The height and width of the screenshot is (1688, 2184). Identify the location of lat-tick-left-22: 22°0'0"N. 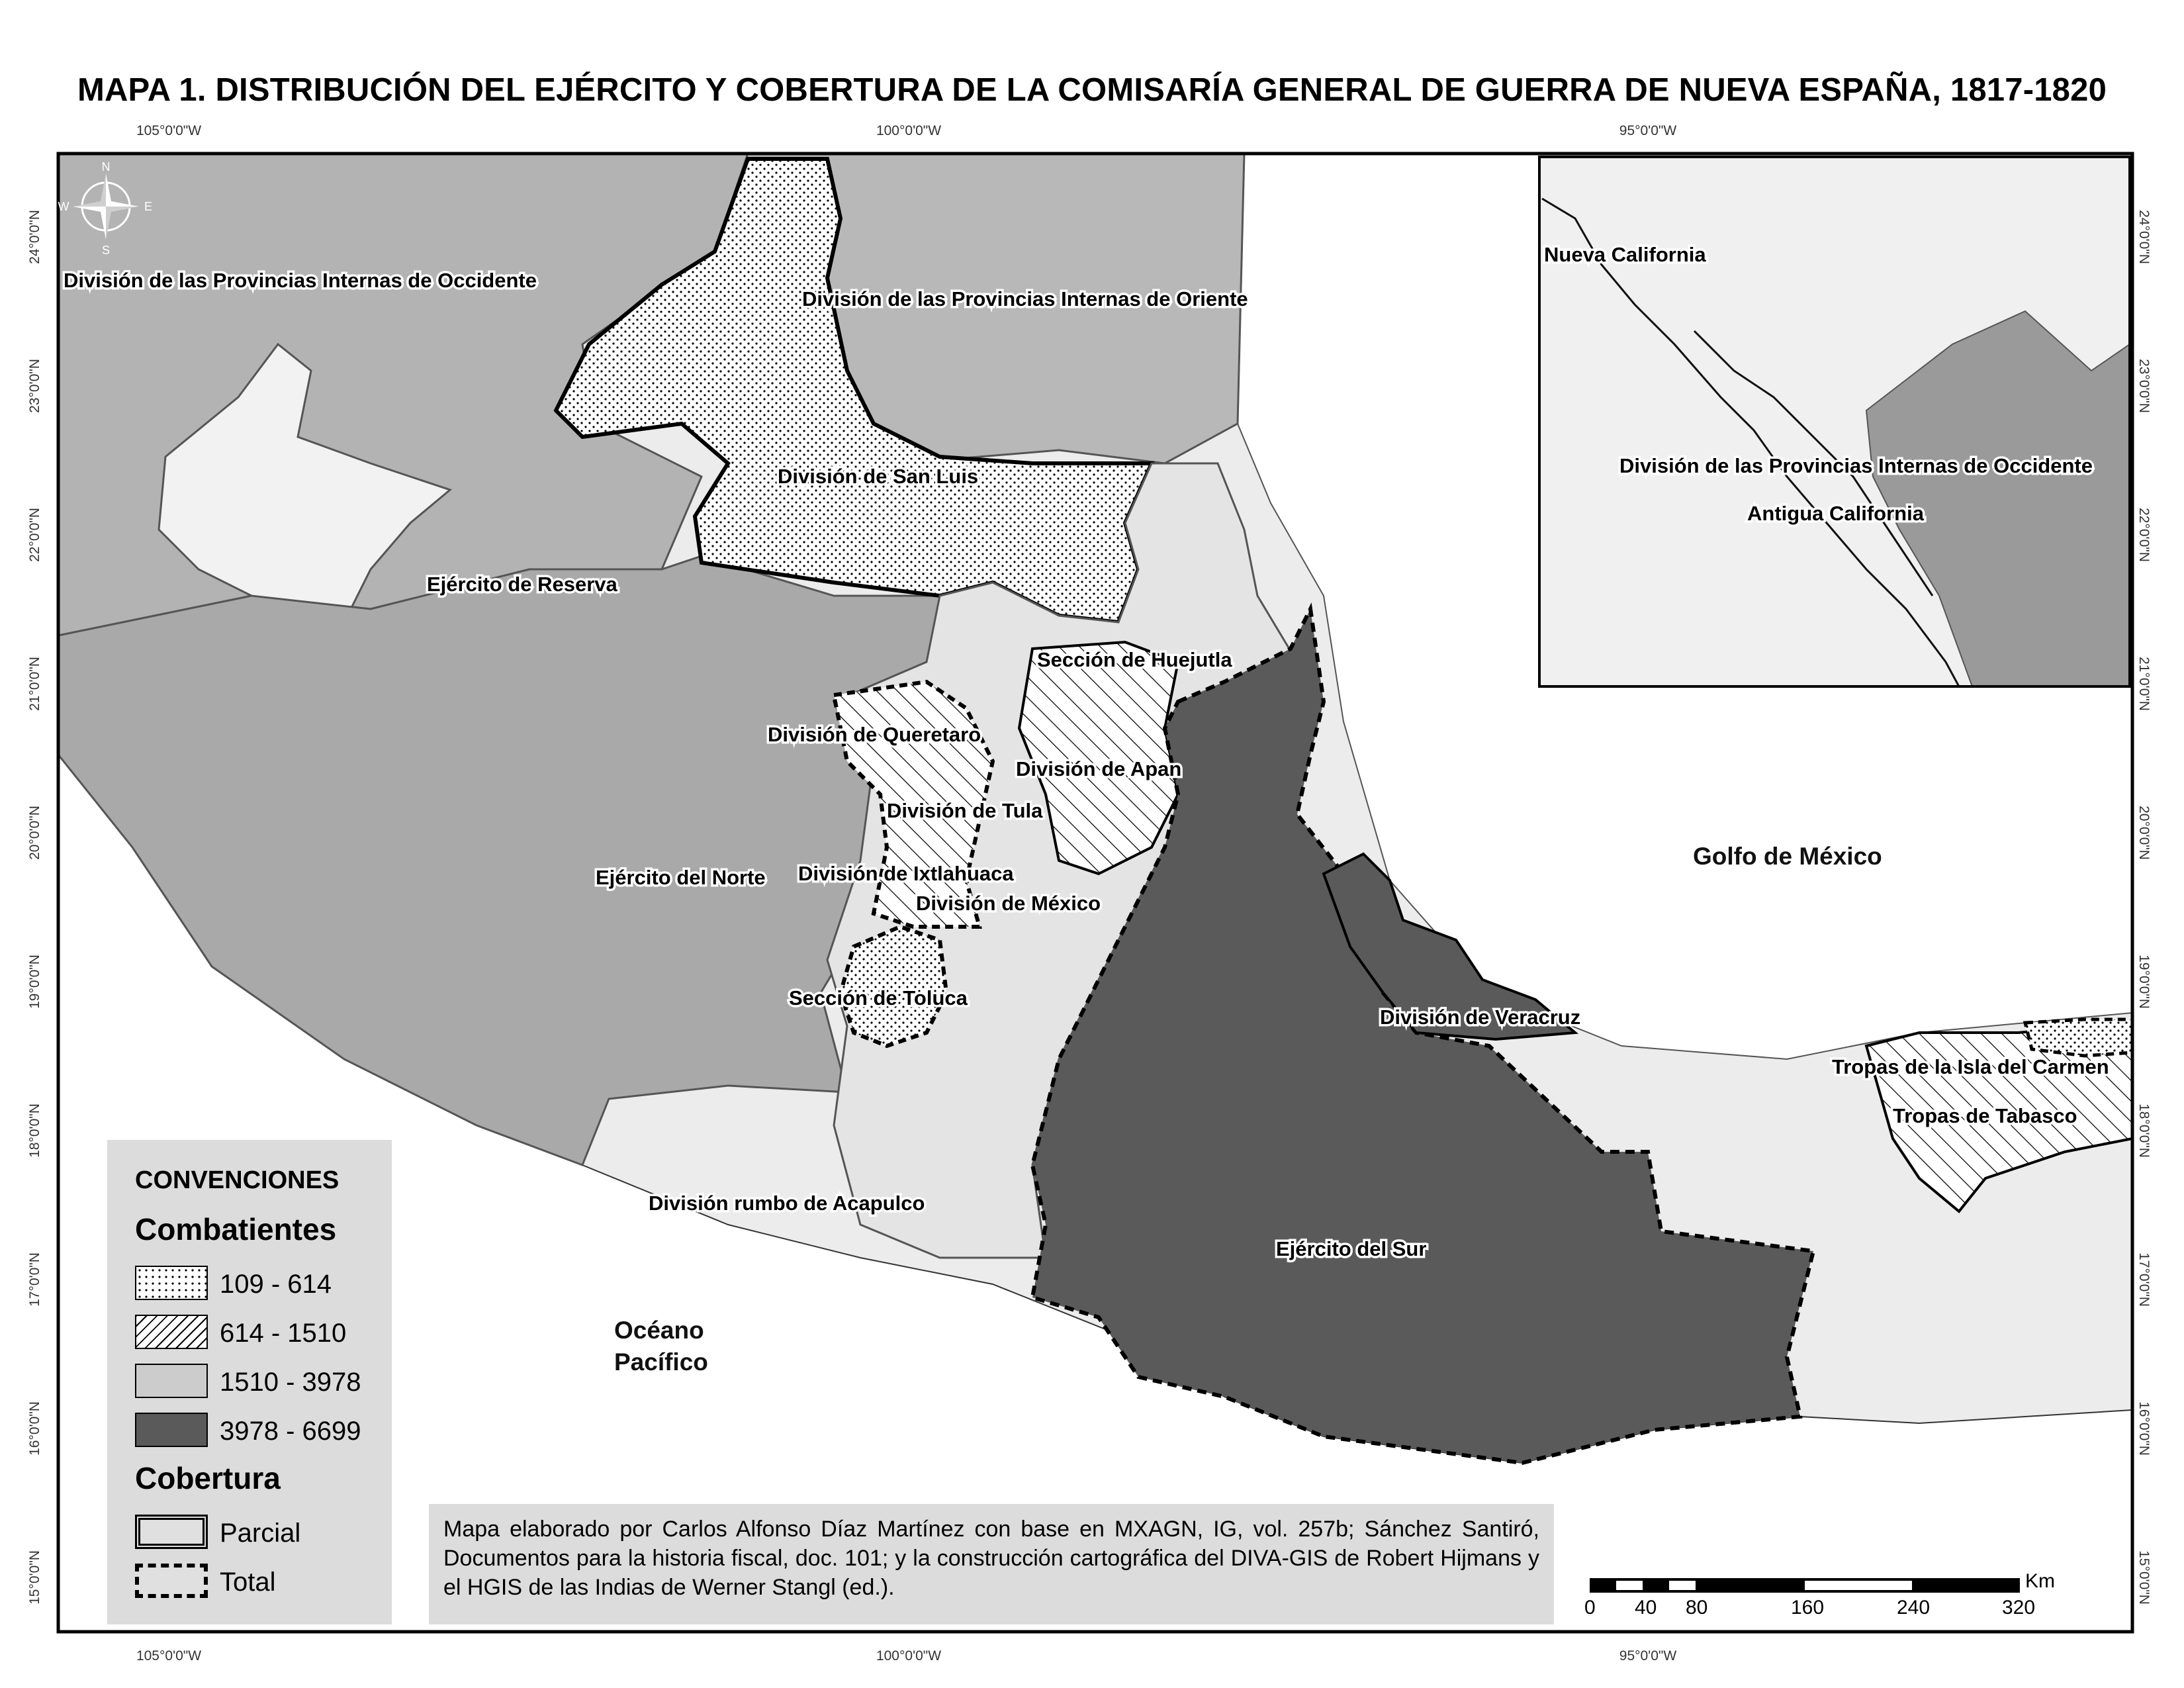
(34, 535).